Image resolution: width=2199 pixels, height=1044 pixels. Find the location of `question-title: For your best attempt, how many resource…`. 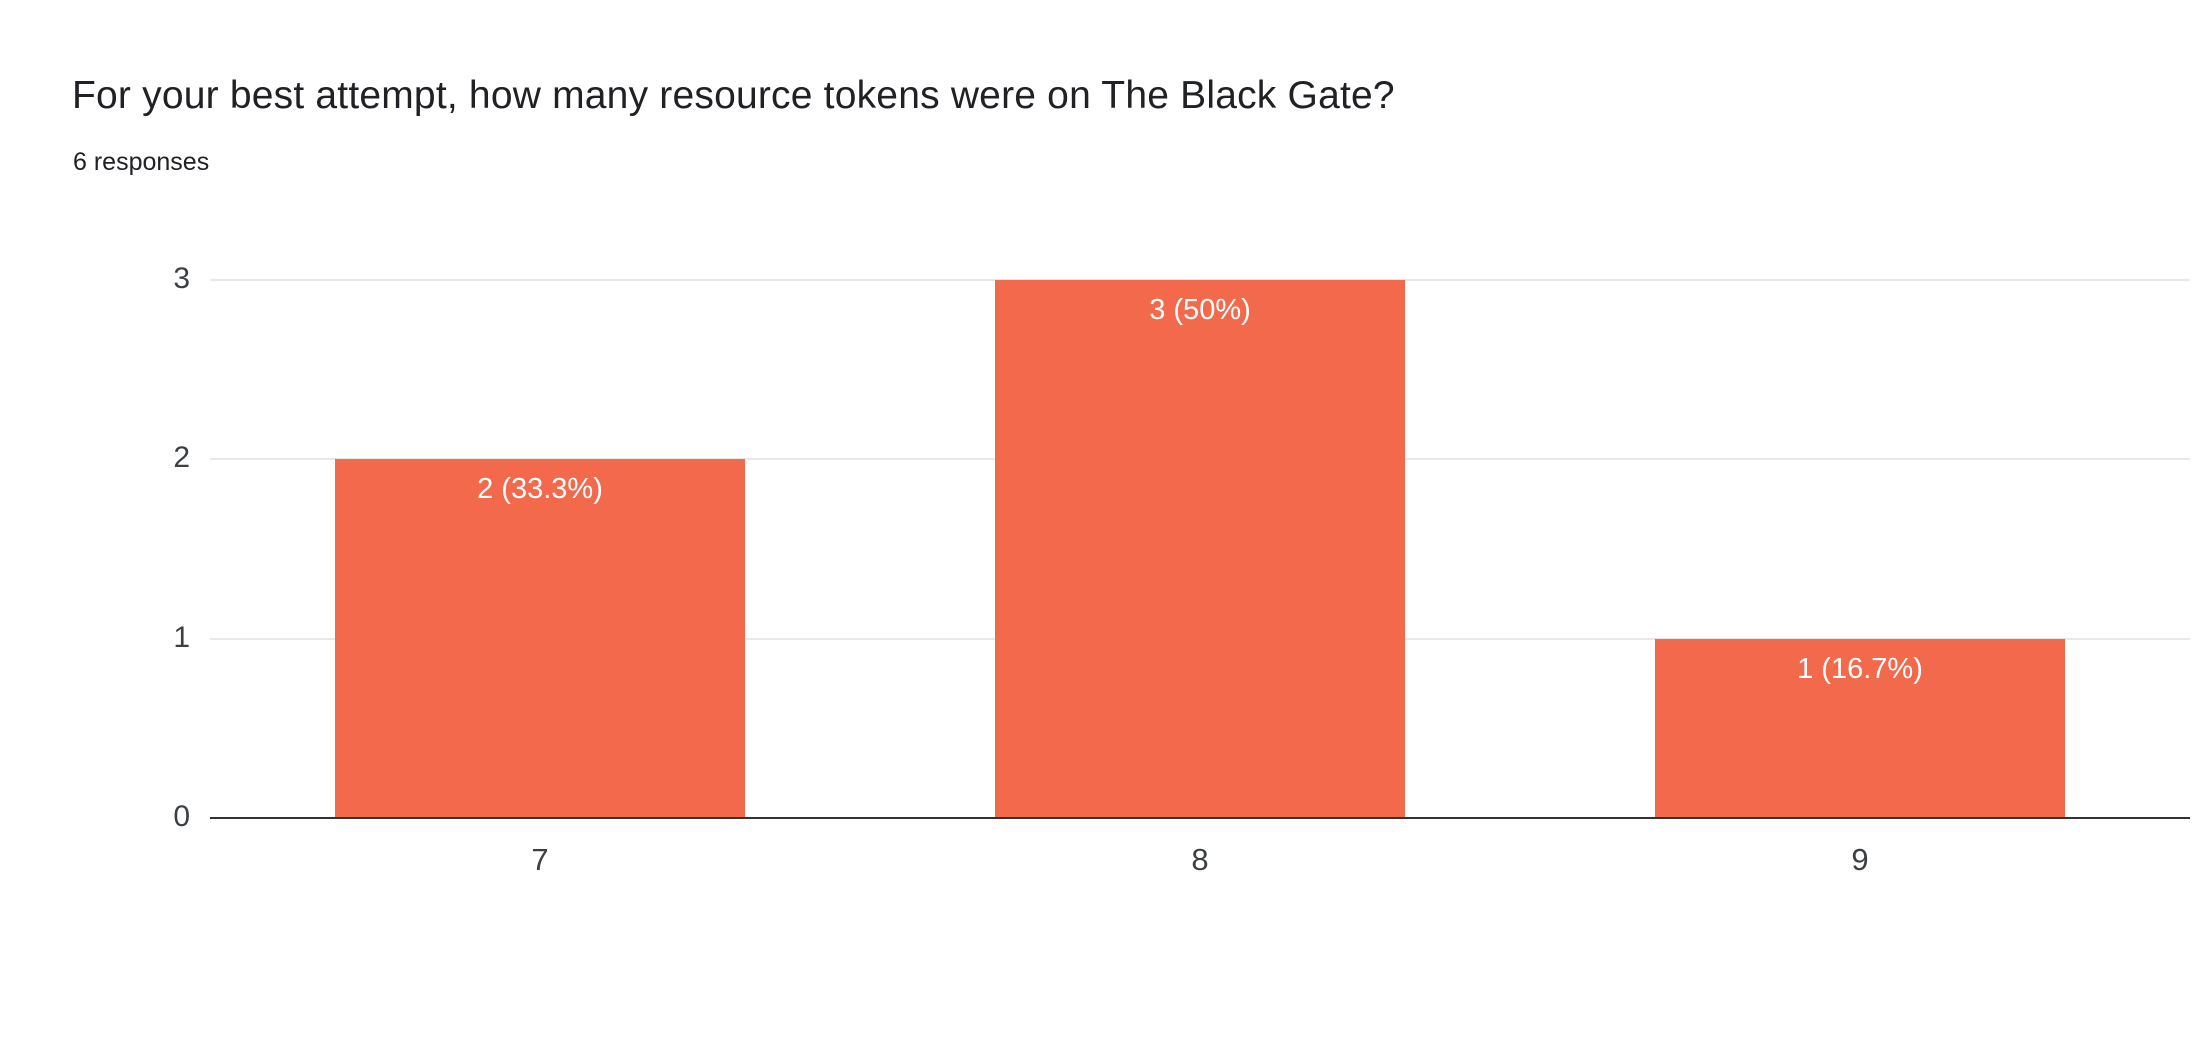

question-title: For your best attempt, how many resource… is located at coordinates (733, 95).